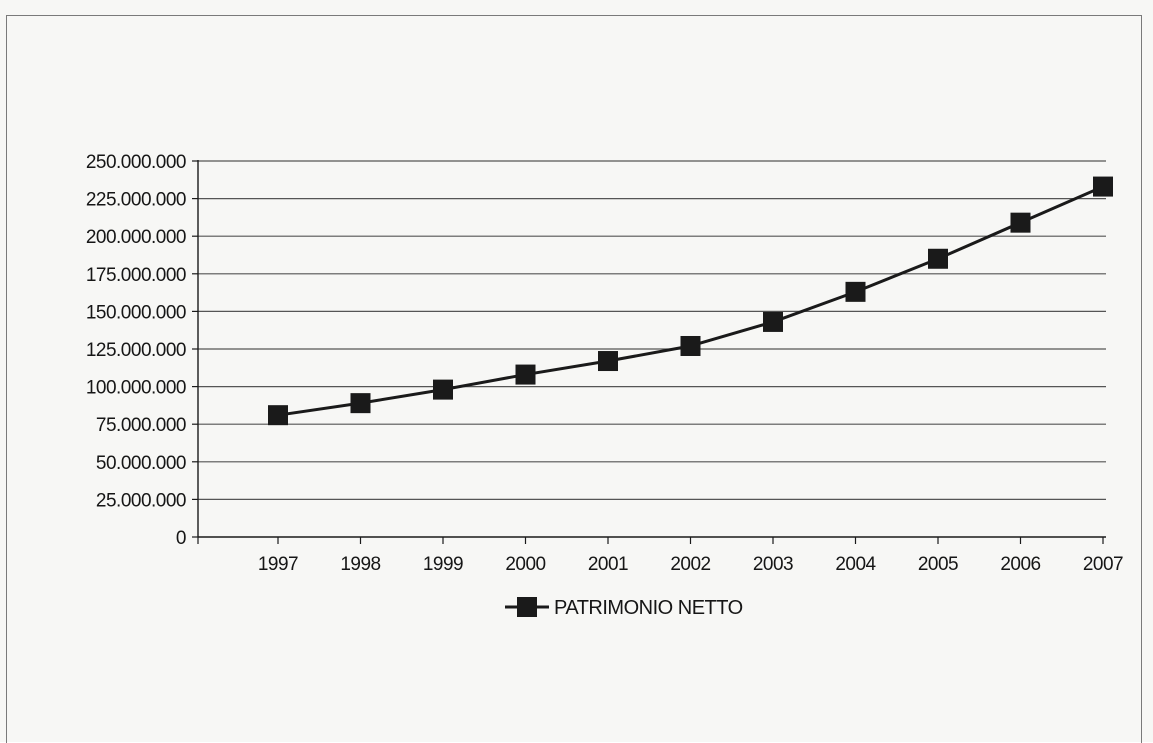  I want to click on x-tick-label: 2005, so click(938, 564).